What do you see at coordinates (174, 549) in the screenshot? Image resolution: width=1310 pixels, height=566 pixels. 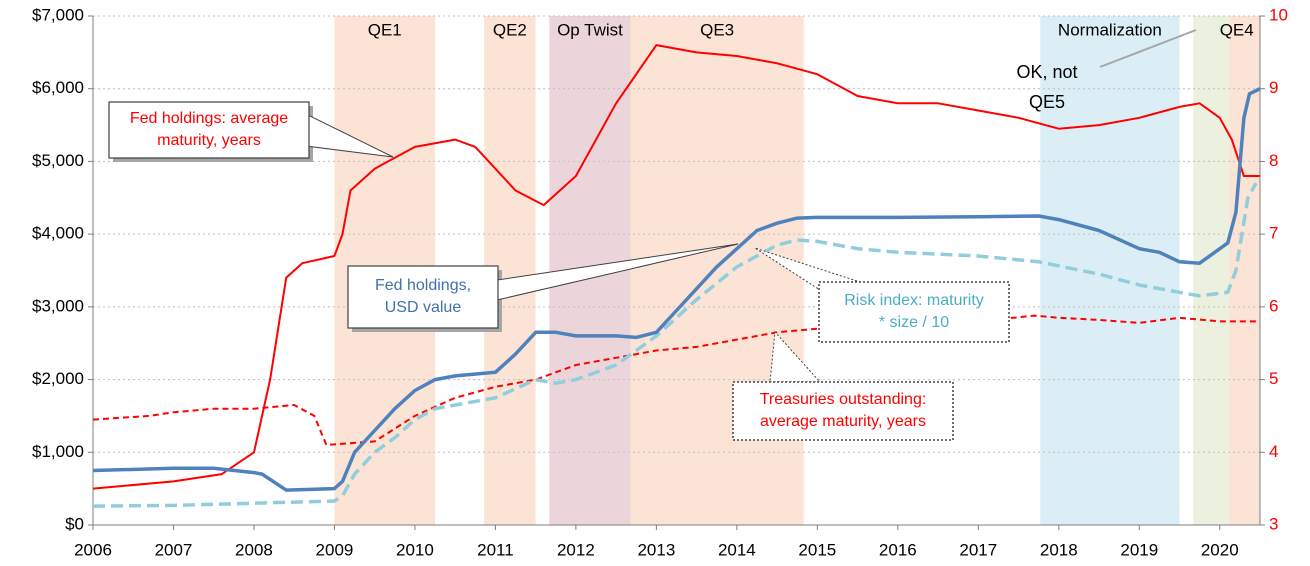 I see `x-tick-label: 2007` at bounding box center [174, 549].